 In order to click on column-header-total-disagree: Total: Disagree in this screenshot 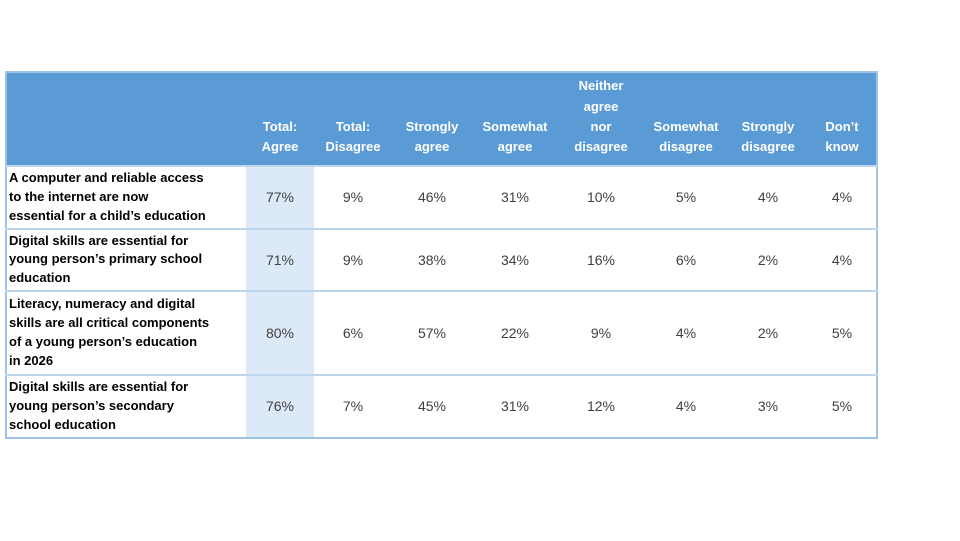, I will do `click(353, 119)`.